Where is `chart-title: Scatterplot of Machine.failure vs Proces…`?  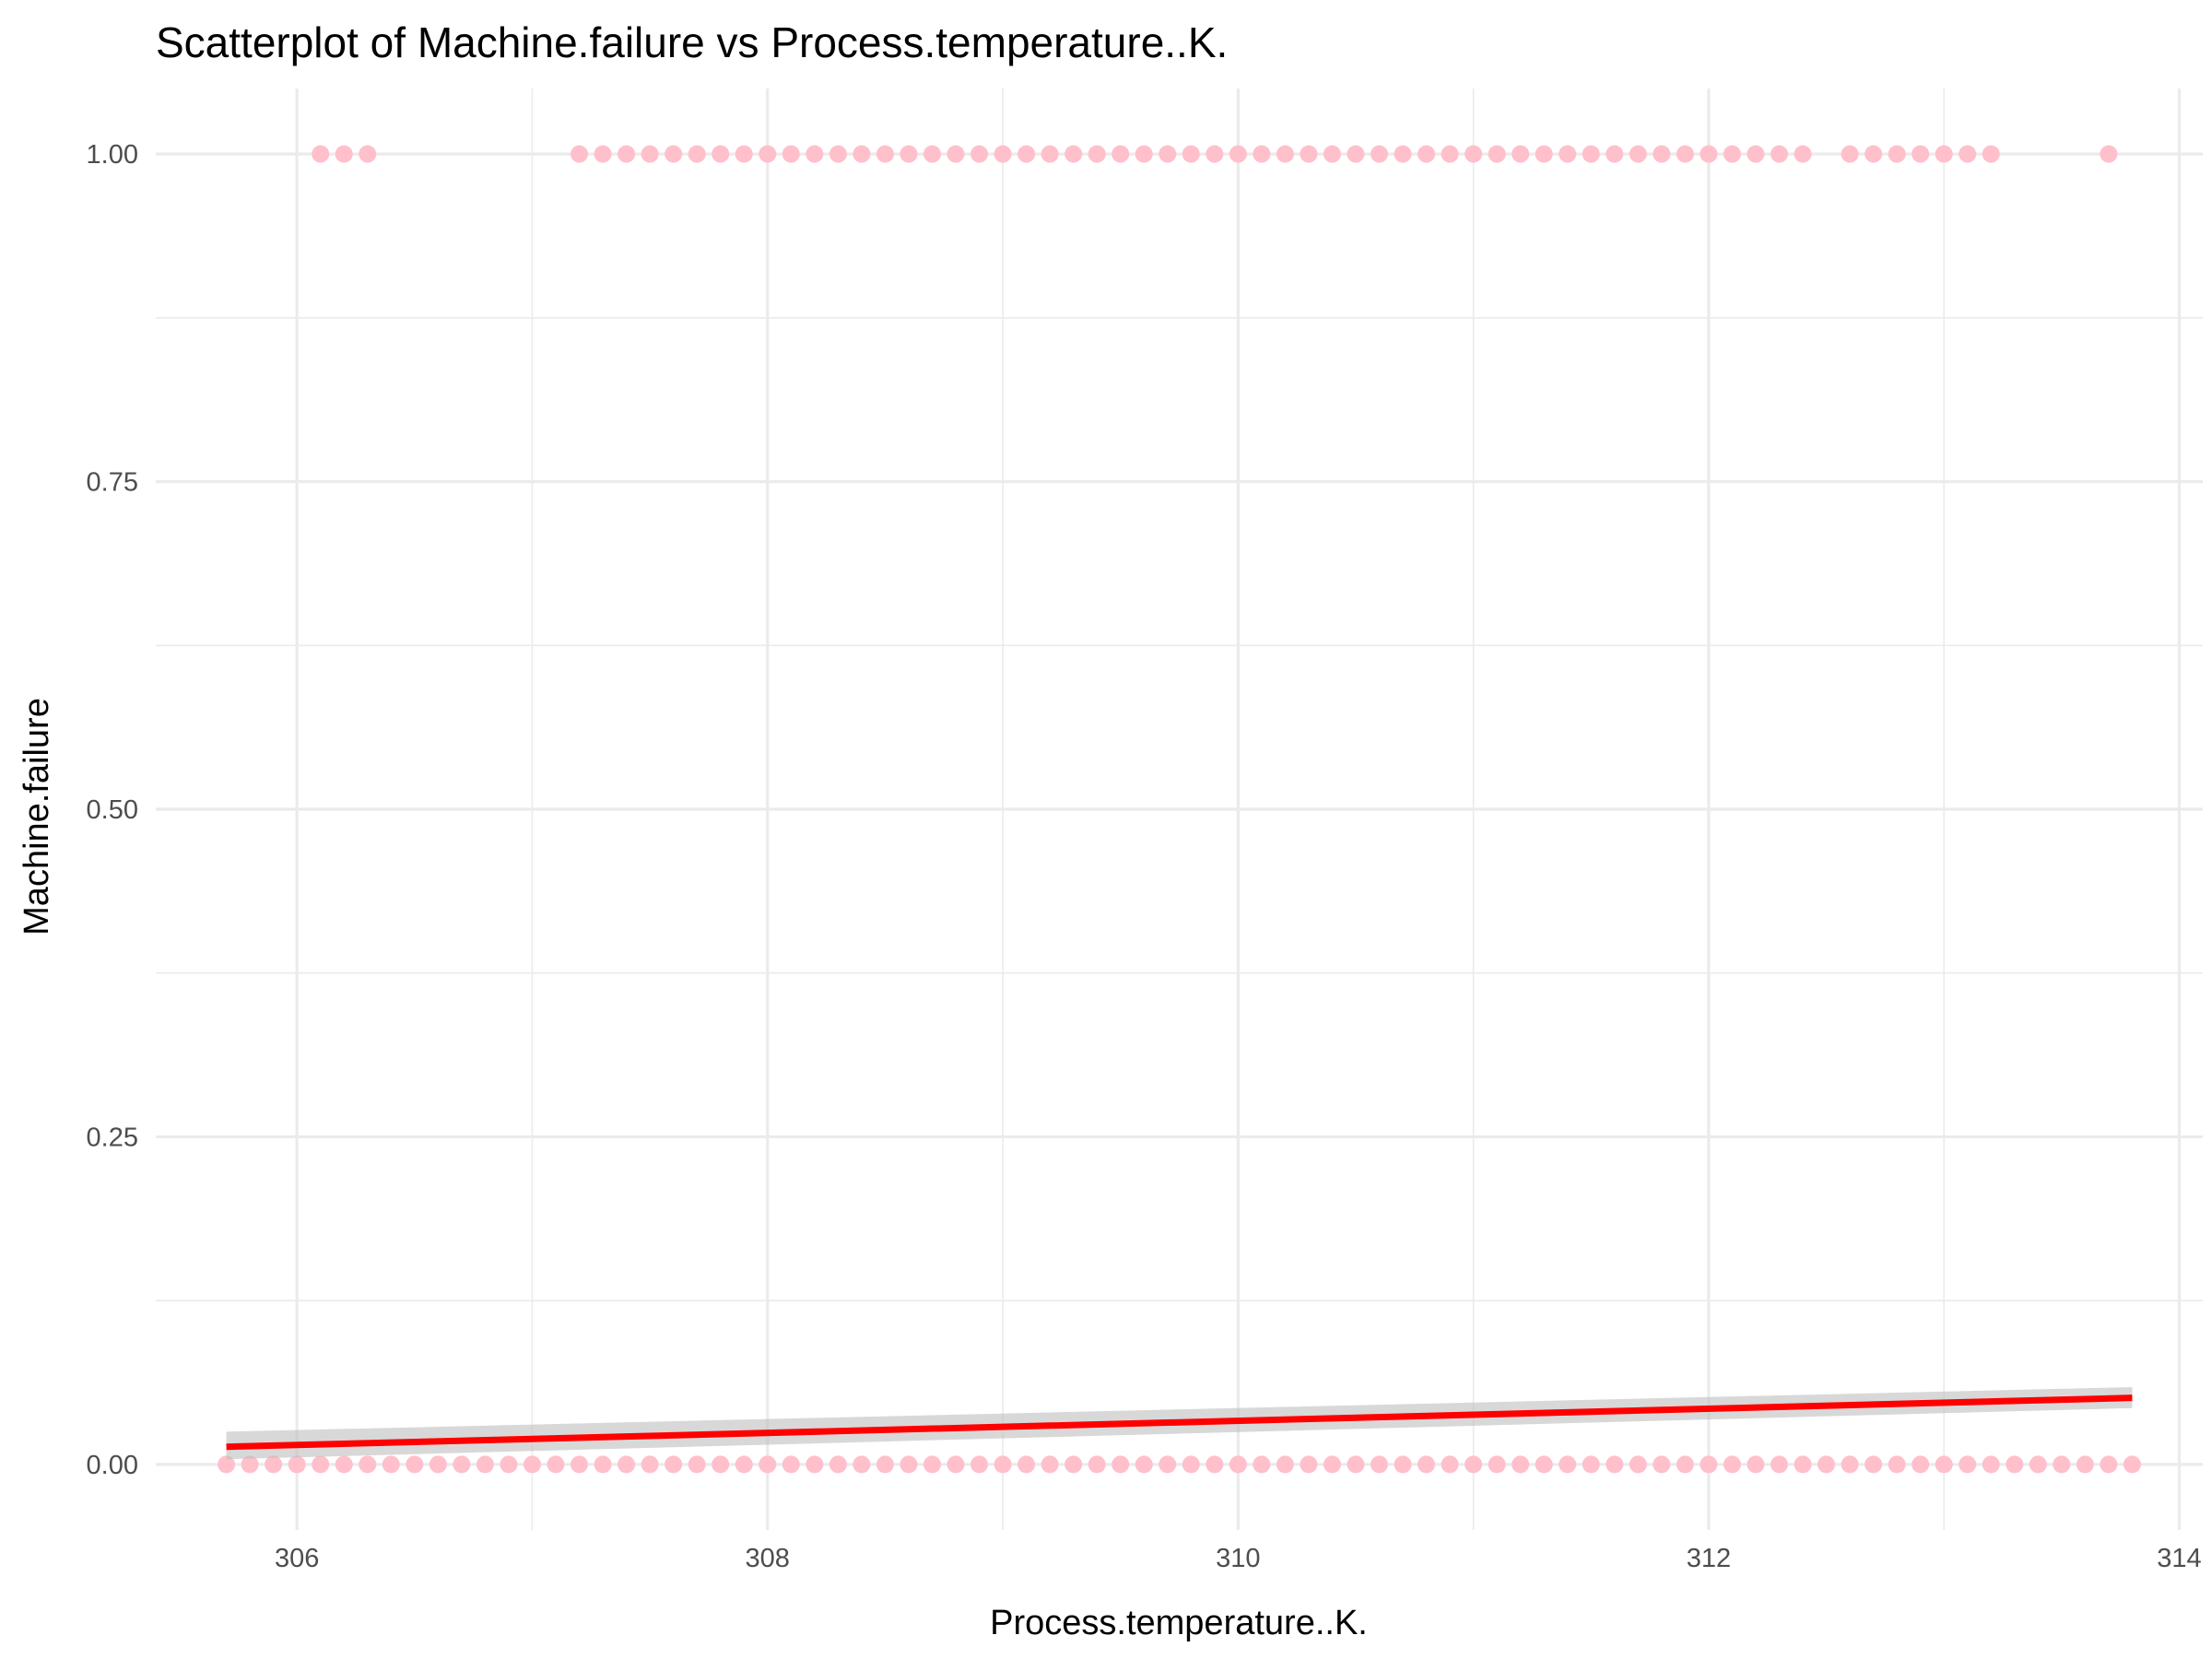 chart-title: Scatterplot of Machine.failure vs Proces… is located at coordinates (692, 42).